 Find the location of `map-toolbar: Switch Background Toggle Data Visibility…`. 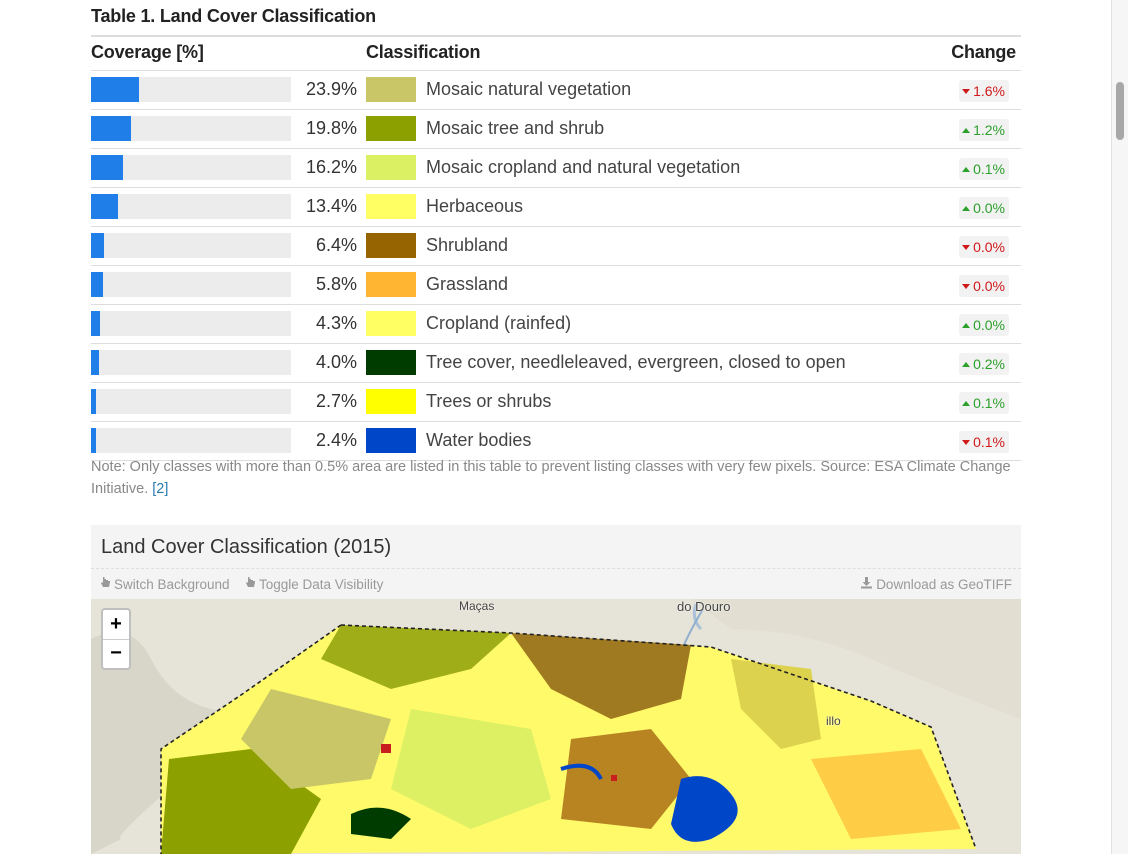

map-toolbar: Switch Background Toggle Data Visibility… is located at coordinates (556, 583).